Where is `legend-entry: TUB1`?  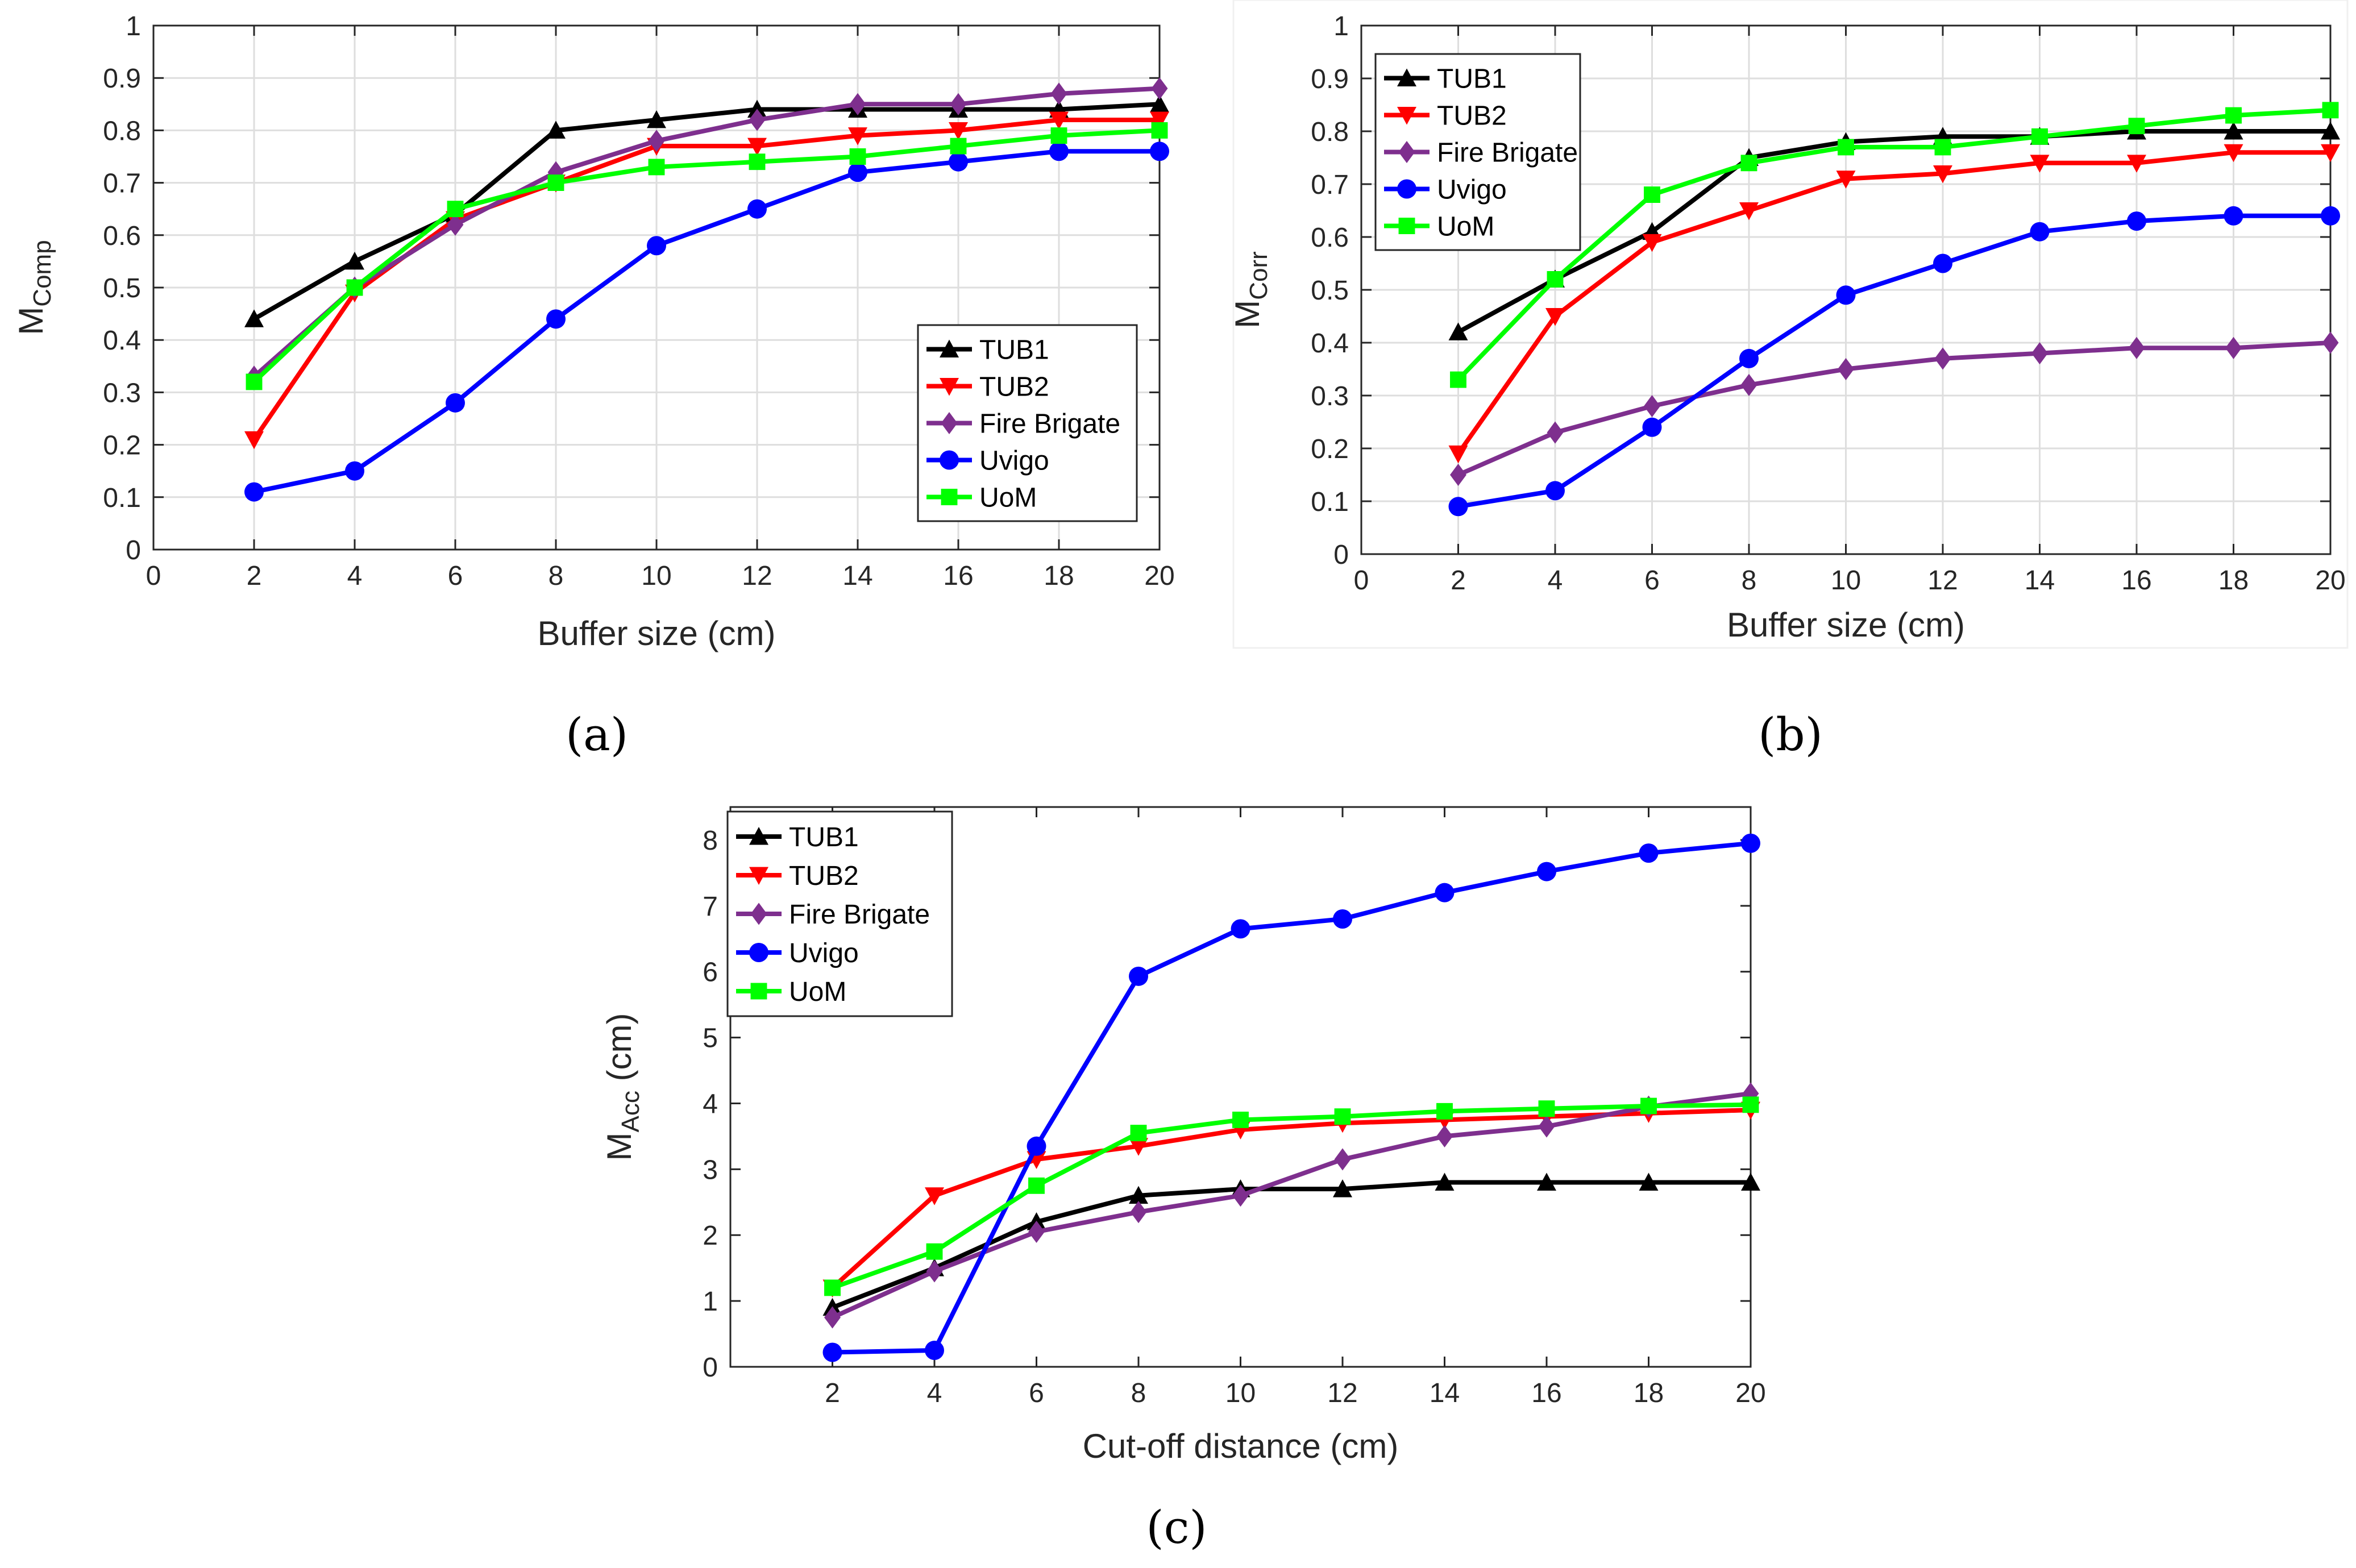 legend-entry: TUB1 is located at coordinates (1014, 350).